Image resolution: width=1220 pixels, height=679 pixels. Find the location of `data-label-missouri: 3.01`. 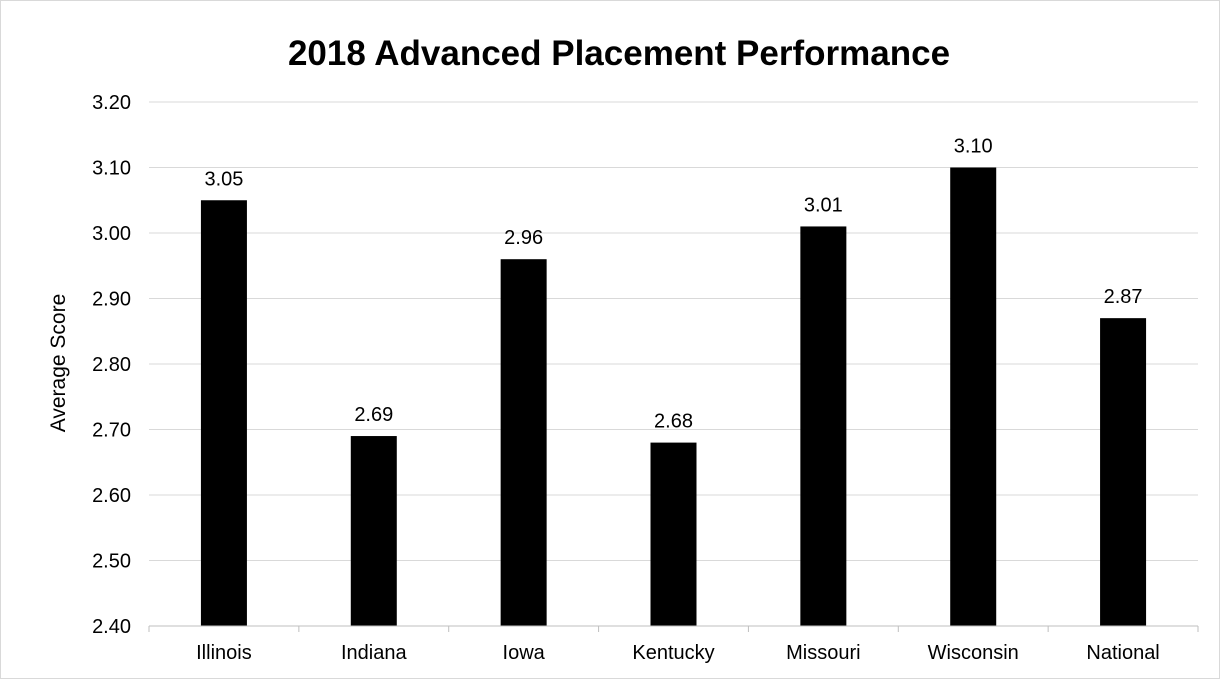

data-label-missouri: 3.01 is located at coordinates (823, 205).